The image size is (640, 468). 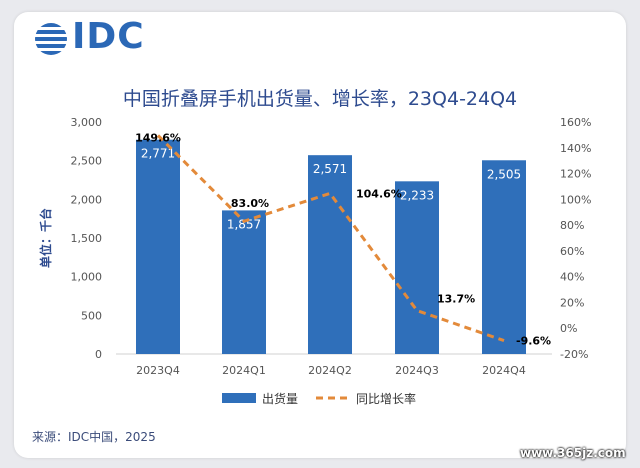 What do you see at coordinates (572, 225) in the screenshot?
I see `right-tick-label: 80%` at bounding box center [572, 225].